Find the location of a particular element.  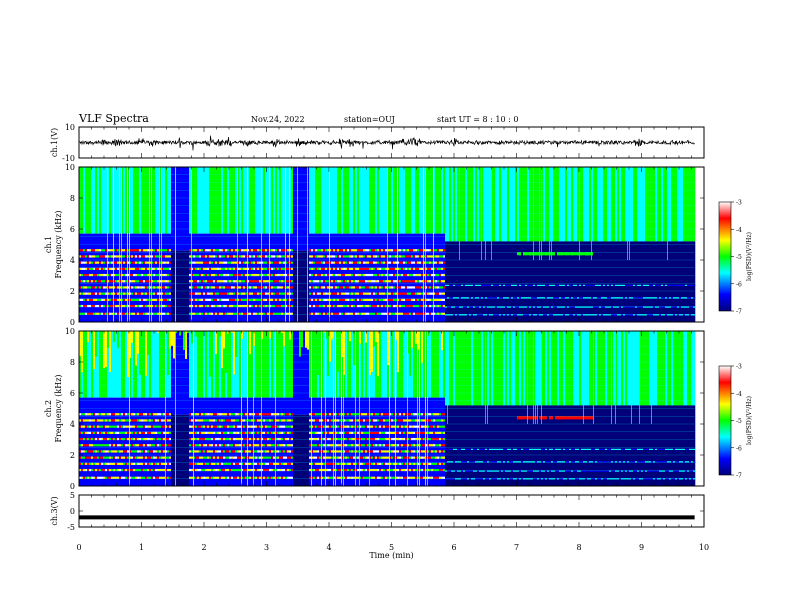

y-axis-label: ch.1(V) is located at coordinates (54, 142).